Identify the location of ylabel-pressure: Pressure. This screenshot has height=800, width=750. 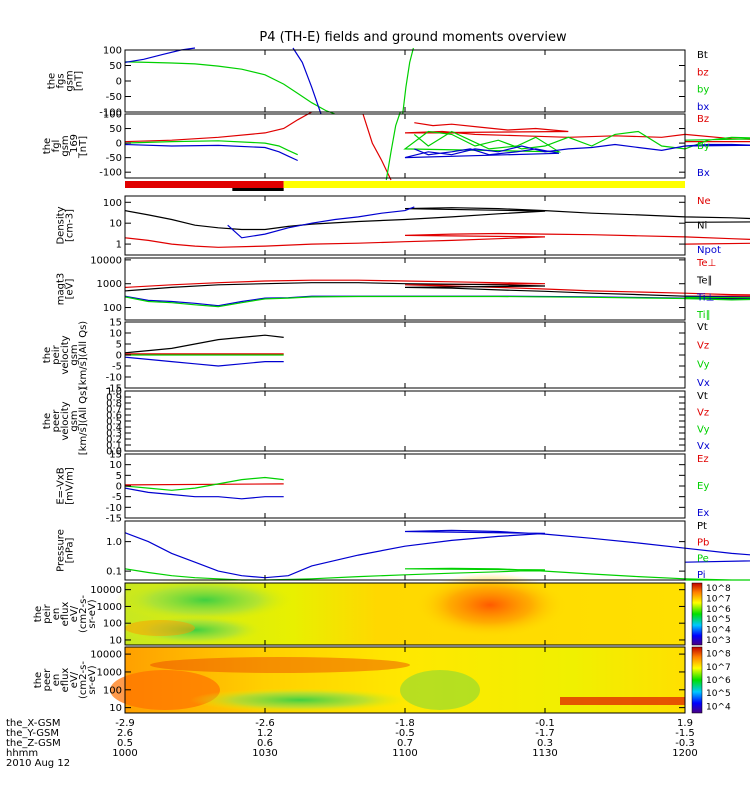
(61, 550).